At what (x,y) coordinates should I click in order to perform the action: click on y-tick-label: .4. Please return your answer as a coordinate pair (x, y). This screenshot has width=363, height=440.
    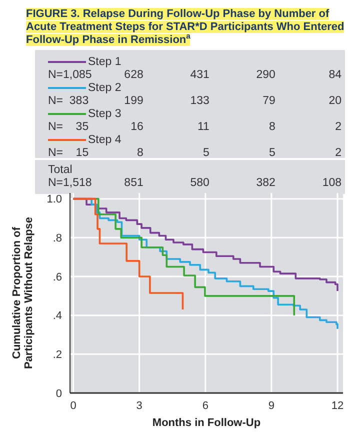
    Looking at the image, I should click on (57, 316).